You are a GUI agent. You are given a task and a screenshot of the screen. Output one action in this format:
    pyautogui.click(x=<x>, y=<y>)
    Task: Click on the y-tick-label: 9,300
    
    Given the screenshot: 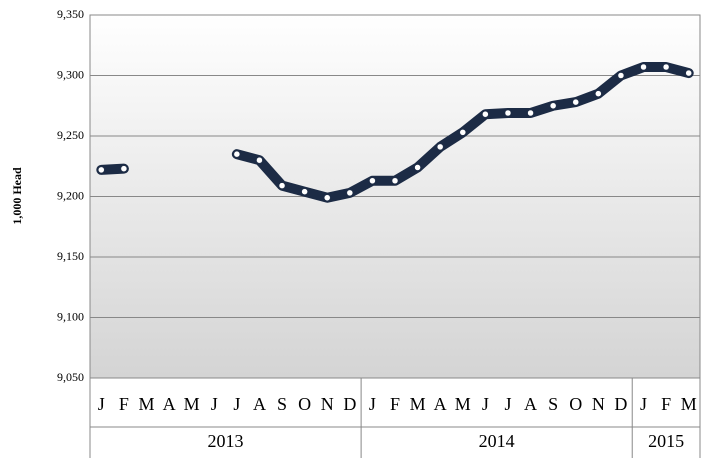 What is the action you would take?
    pyautogui.click(x=70, y=74)
    